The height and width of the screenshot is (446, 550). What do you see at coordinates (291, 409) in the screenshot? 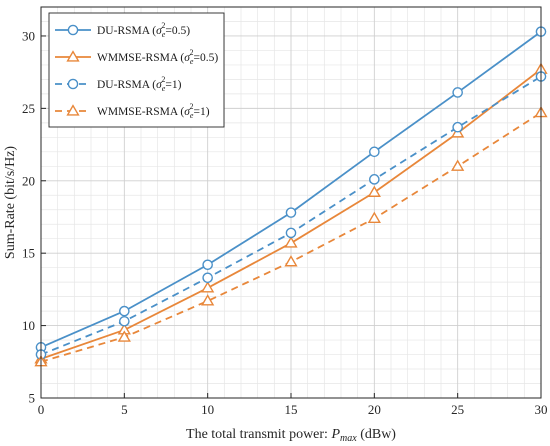
I see `x-tick-label: 15` at bounding box center [291, 409].